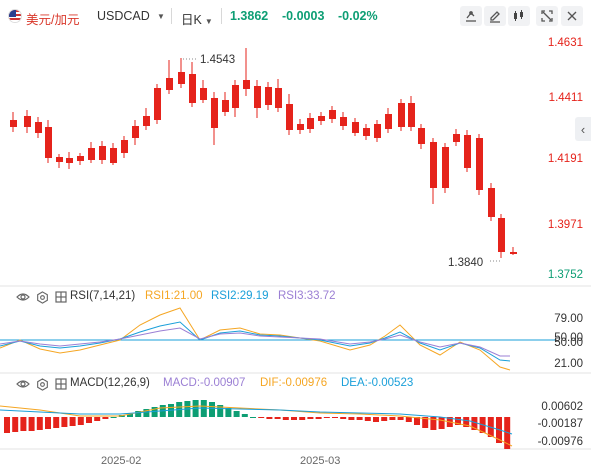 This screenshot has width=591, height=474. I want to click on settings-icon, so click(572, 16).